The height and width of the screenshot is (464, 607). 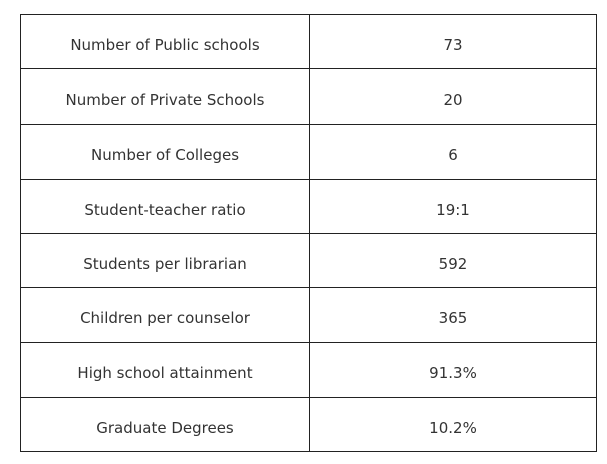 I want to click on table-row: High school attainment 91.3%, so click(x=308, y=370).